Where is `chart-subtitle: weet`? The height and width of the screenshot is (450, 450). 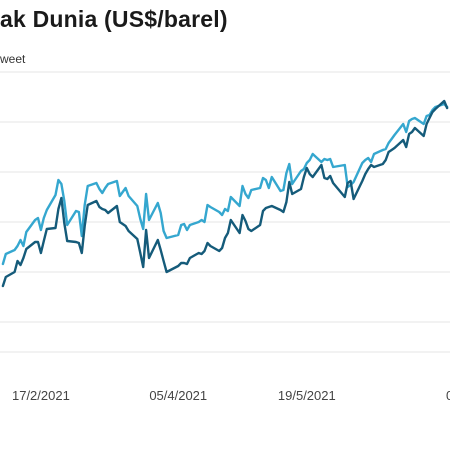 chart-subtitle: weet is located at coordinates (13, 59).